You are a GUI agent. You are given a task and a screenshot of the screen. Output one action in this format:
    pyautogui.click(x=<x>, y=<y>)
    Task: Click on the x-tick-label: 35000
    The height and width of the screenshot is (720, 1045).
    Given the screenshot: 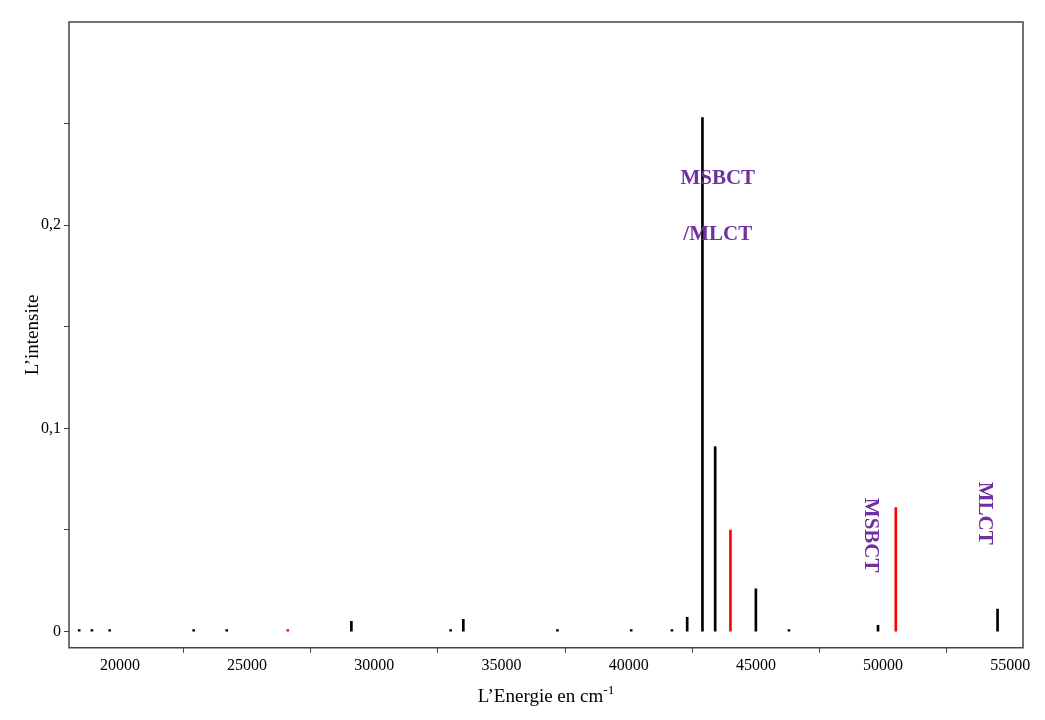 What is the action you would take?
    pyautogui.click(x=501, y=664)
    